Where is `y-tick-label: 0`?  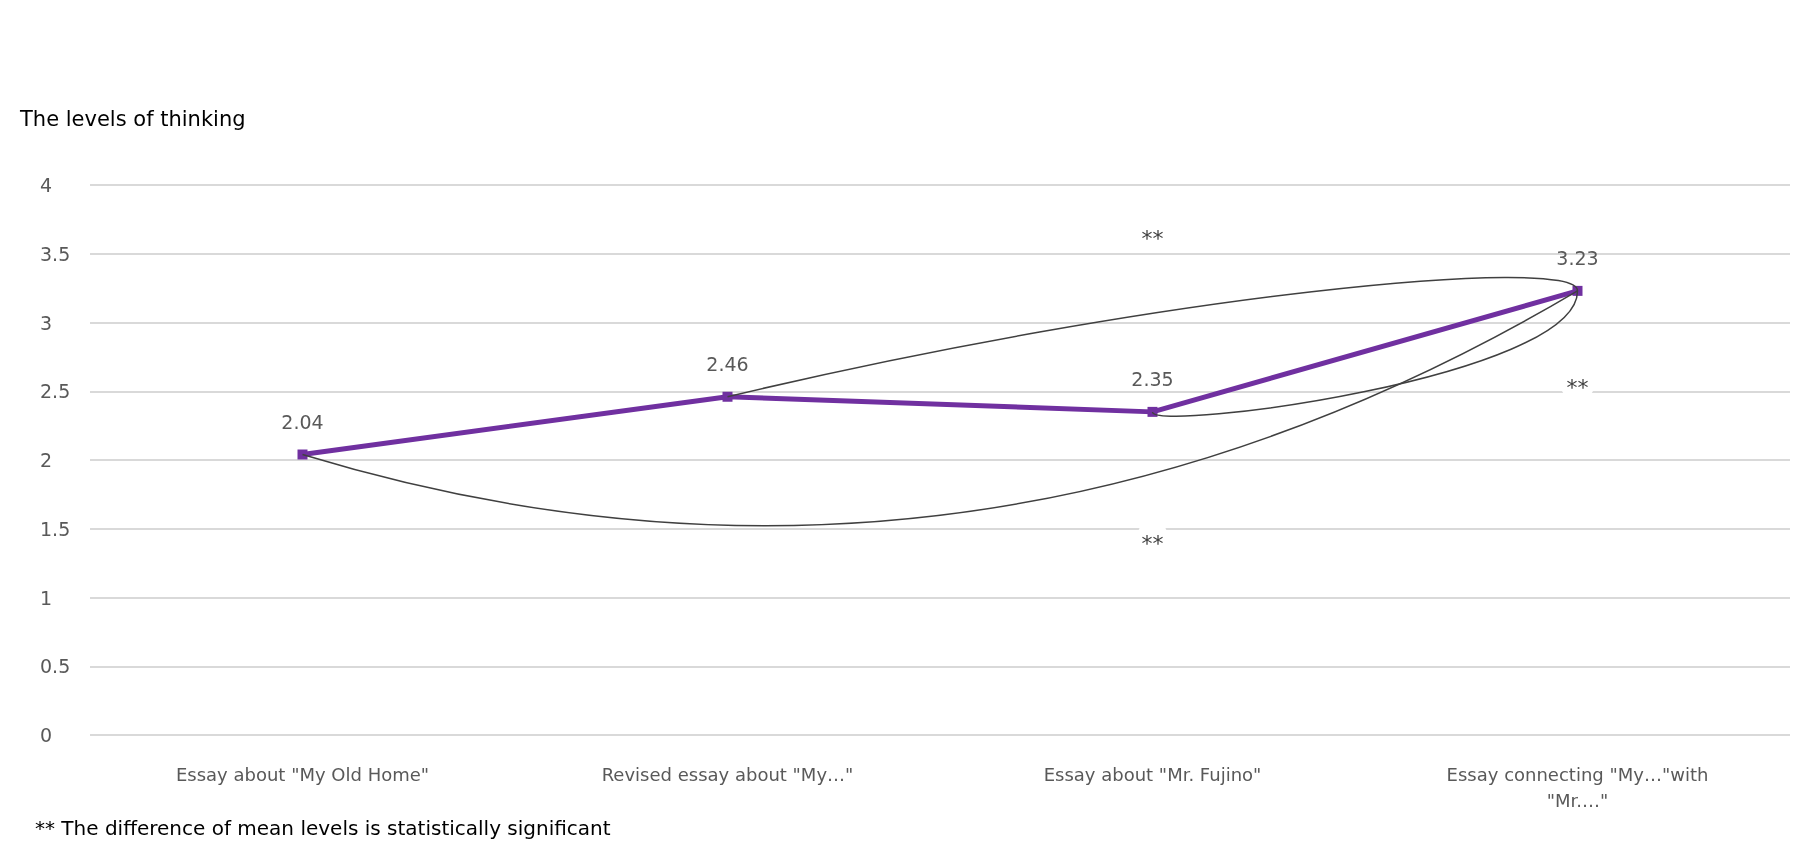 y-tick-label: 0 is located at coordinates (46, 735).